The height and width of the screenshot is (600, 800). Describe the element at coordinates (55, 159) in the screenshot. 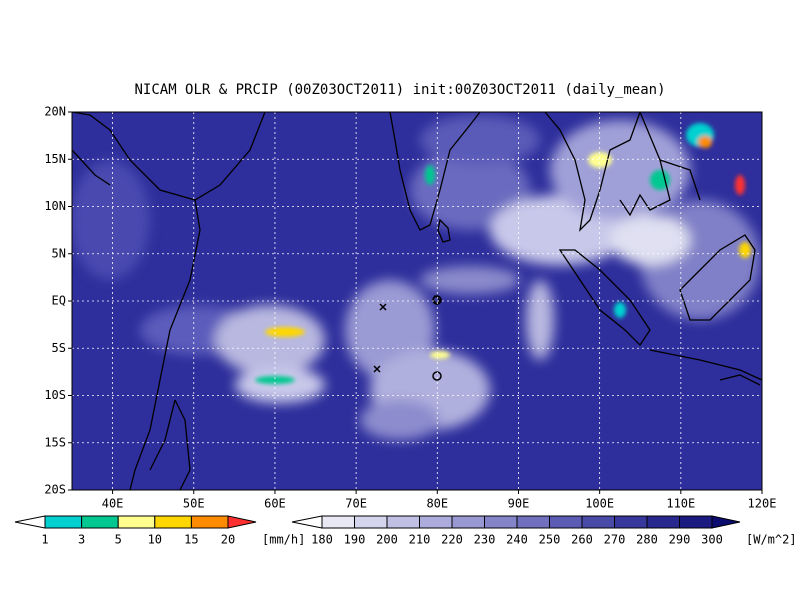

I see `lat-label: 15N` at that location.